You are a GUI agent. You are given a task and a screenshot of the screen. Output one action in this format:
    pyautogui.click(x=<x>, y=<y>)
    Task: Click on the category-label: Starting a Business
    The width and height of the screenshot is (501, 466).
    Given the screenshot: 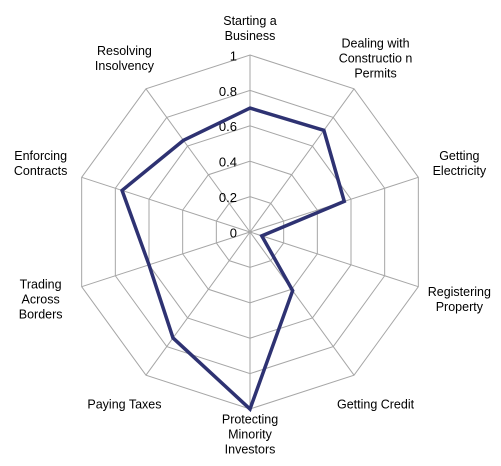 What is the action you would take?
    pyautogui.click(x=250, y=28)
    